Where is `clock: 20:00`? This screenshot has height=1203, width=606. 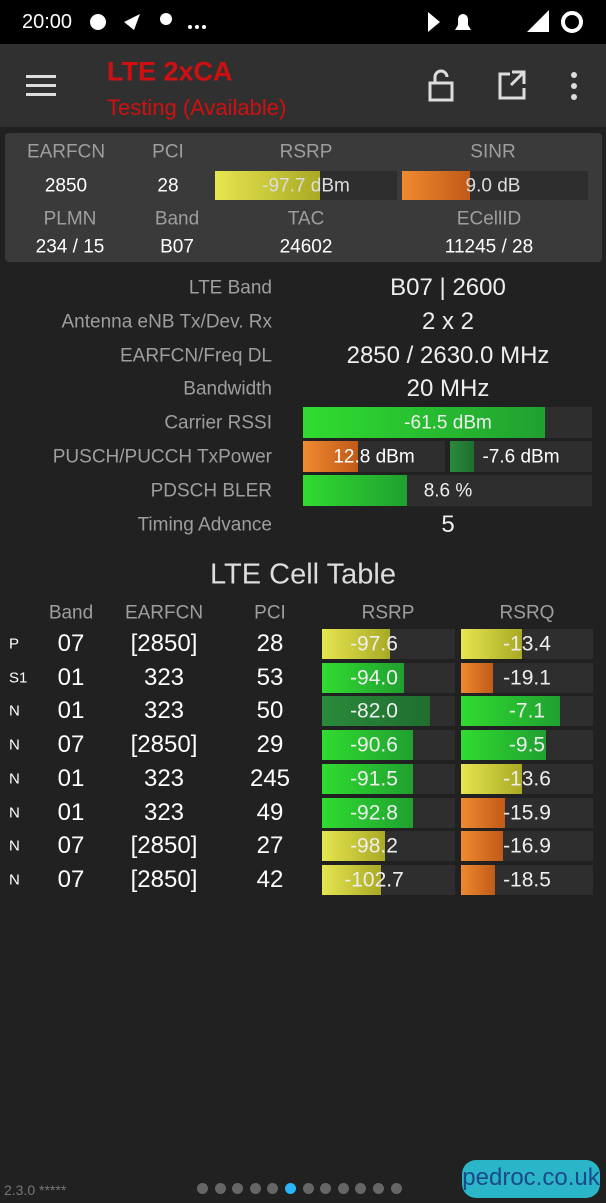 clock: 20:00 is located at coordinates (47, 22).